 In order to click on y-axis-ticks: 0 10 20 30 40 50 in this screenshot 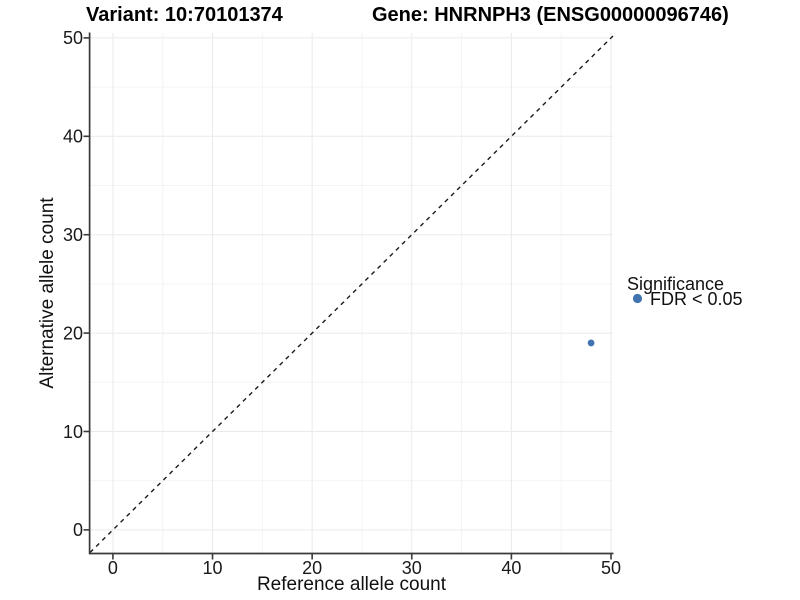, I will do `click(76, 284)`.